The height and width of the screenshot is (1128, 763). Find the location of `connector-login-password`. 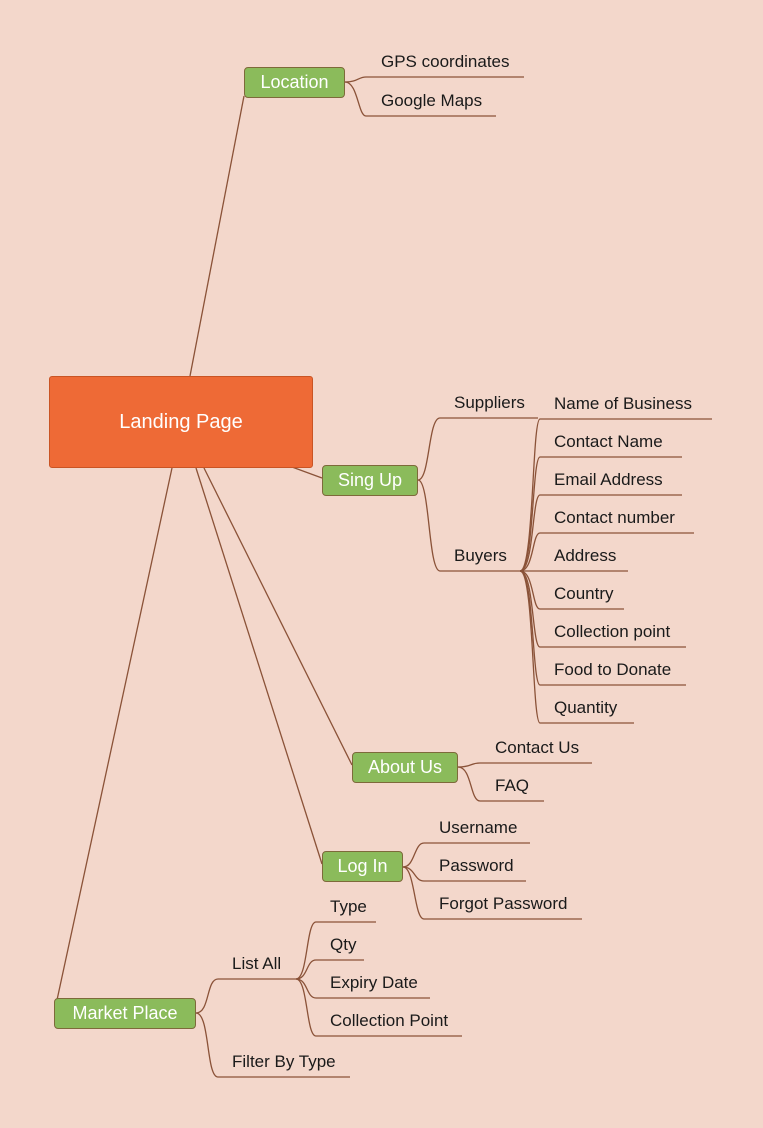

connector-login-password is located at coordinates (464, 874).